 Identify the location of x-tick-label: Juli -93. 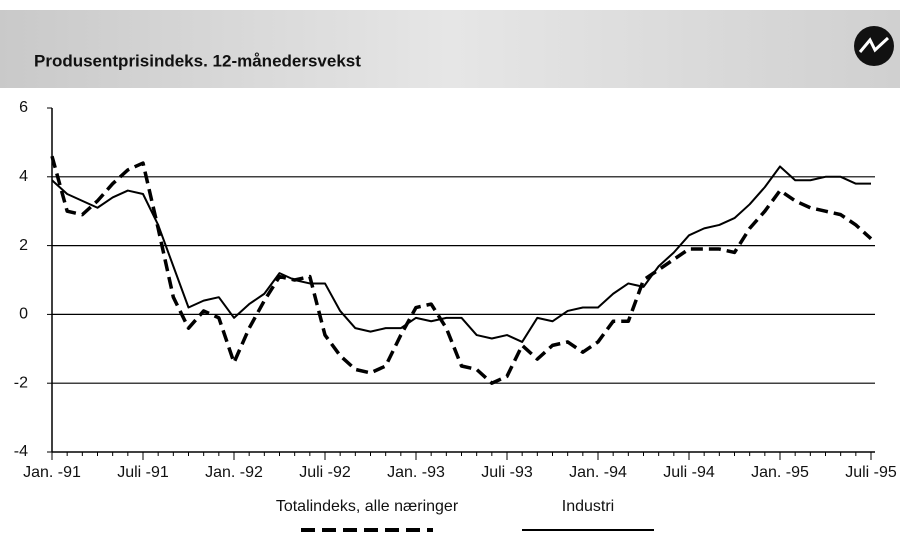
(507, 472).